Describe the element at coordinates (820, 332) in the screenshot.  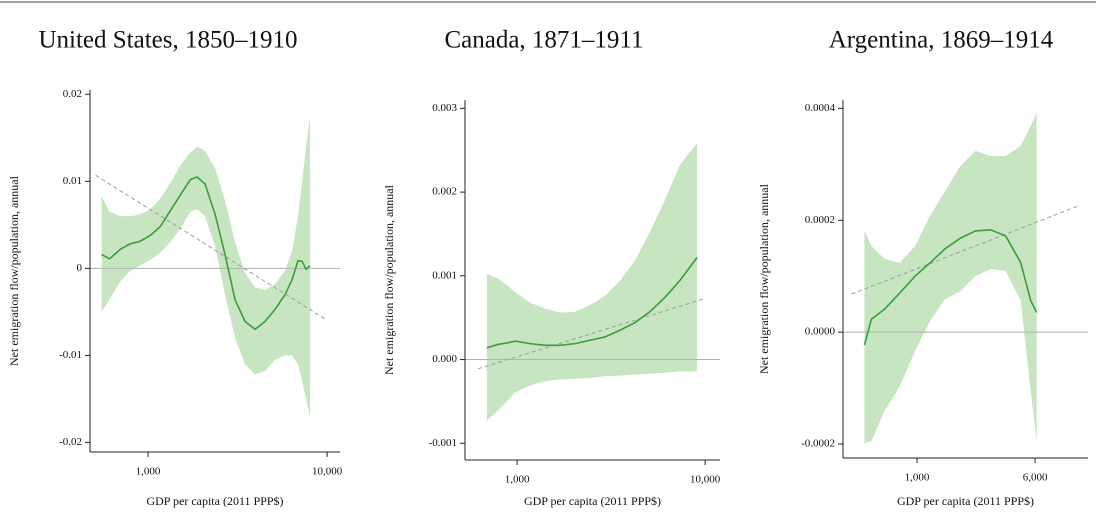
I see `y-tick-label: 0.0000` at that location.